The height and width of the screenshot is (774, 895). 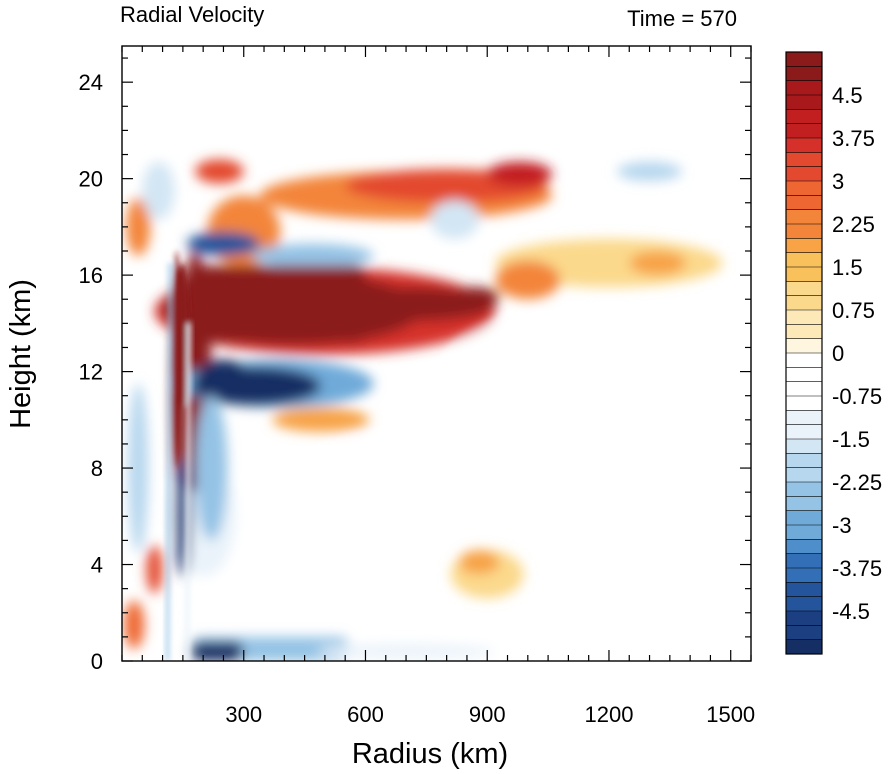 I want to click on velocity-field-detail, so click(x=178, y=456).